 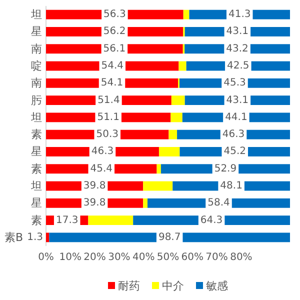 What do you see at coordinates (101, 168) in the screenshot?
I see `data-label: 45.4` at bounding box center [101, 168].